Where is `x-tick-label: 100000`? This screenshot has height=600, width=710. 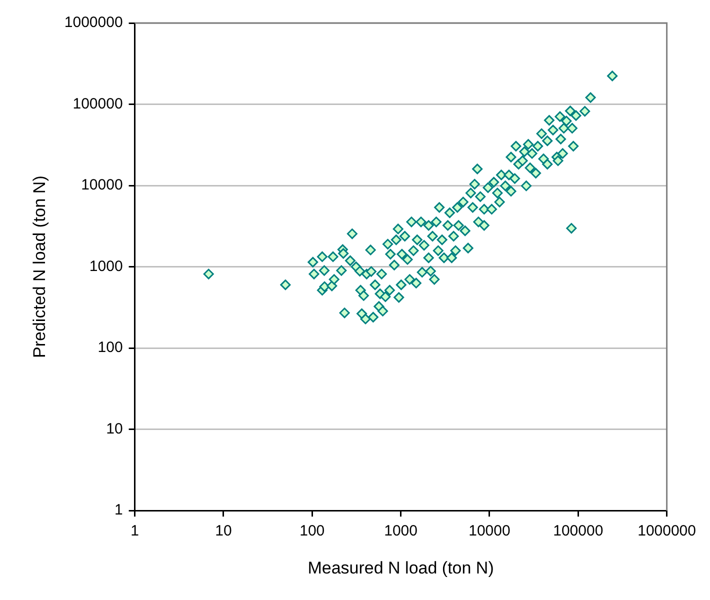
x-tick-label: 100000 is located at coordinates (578, 531).